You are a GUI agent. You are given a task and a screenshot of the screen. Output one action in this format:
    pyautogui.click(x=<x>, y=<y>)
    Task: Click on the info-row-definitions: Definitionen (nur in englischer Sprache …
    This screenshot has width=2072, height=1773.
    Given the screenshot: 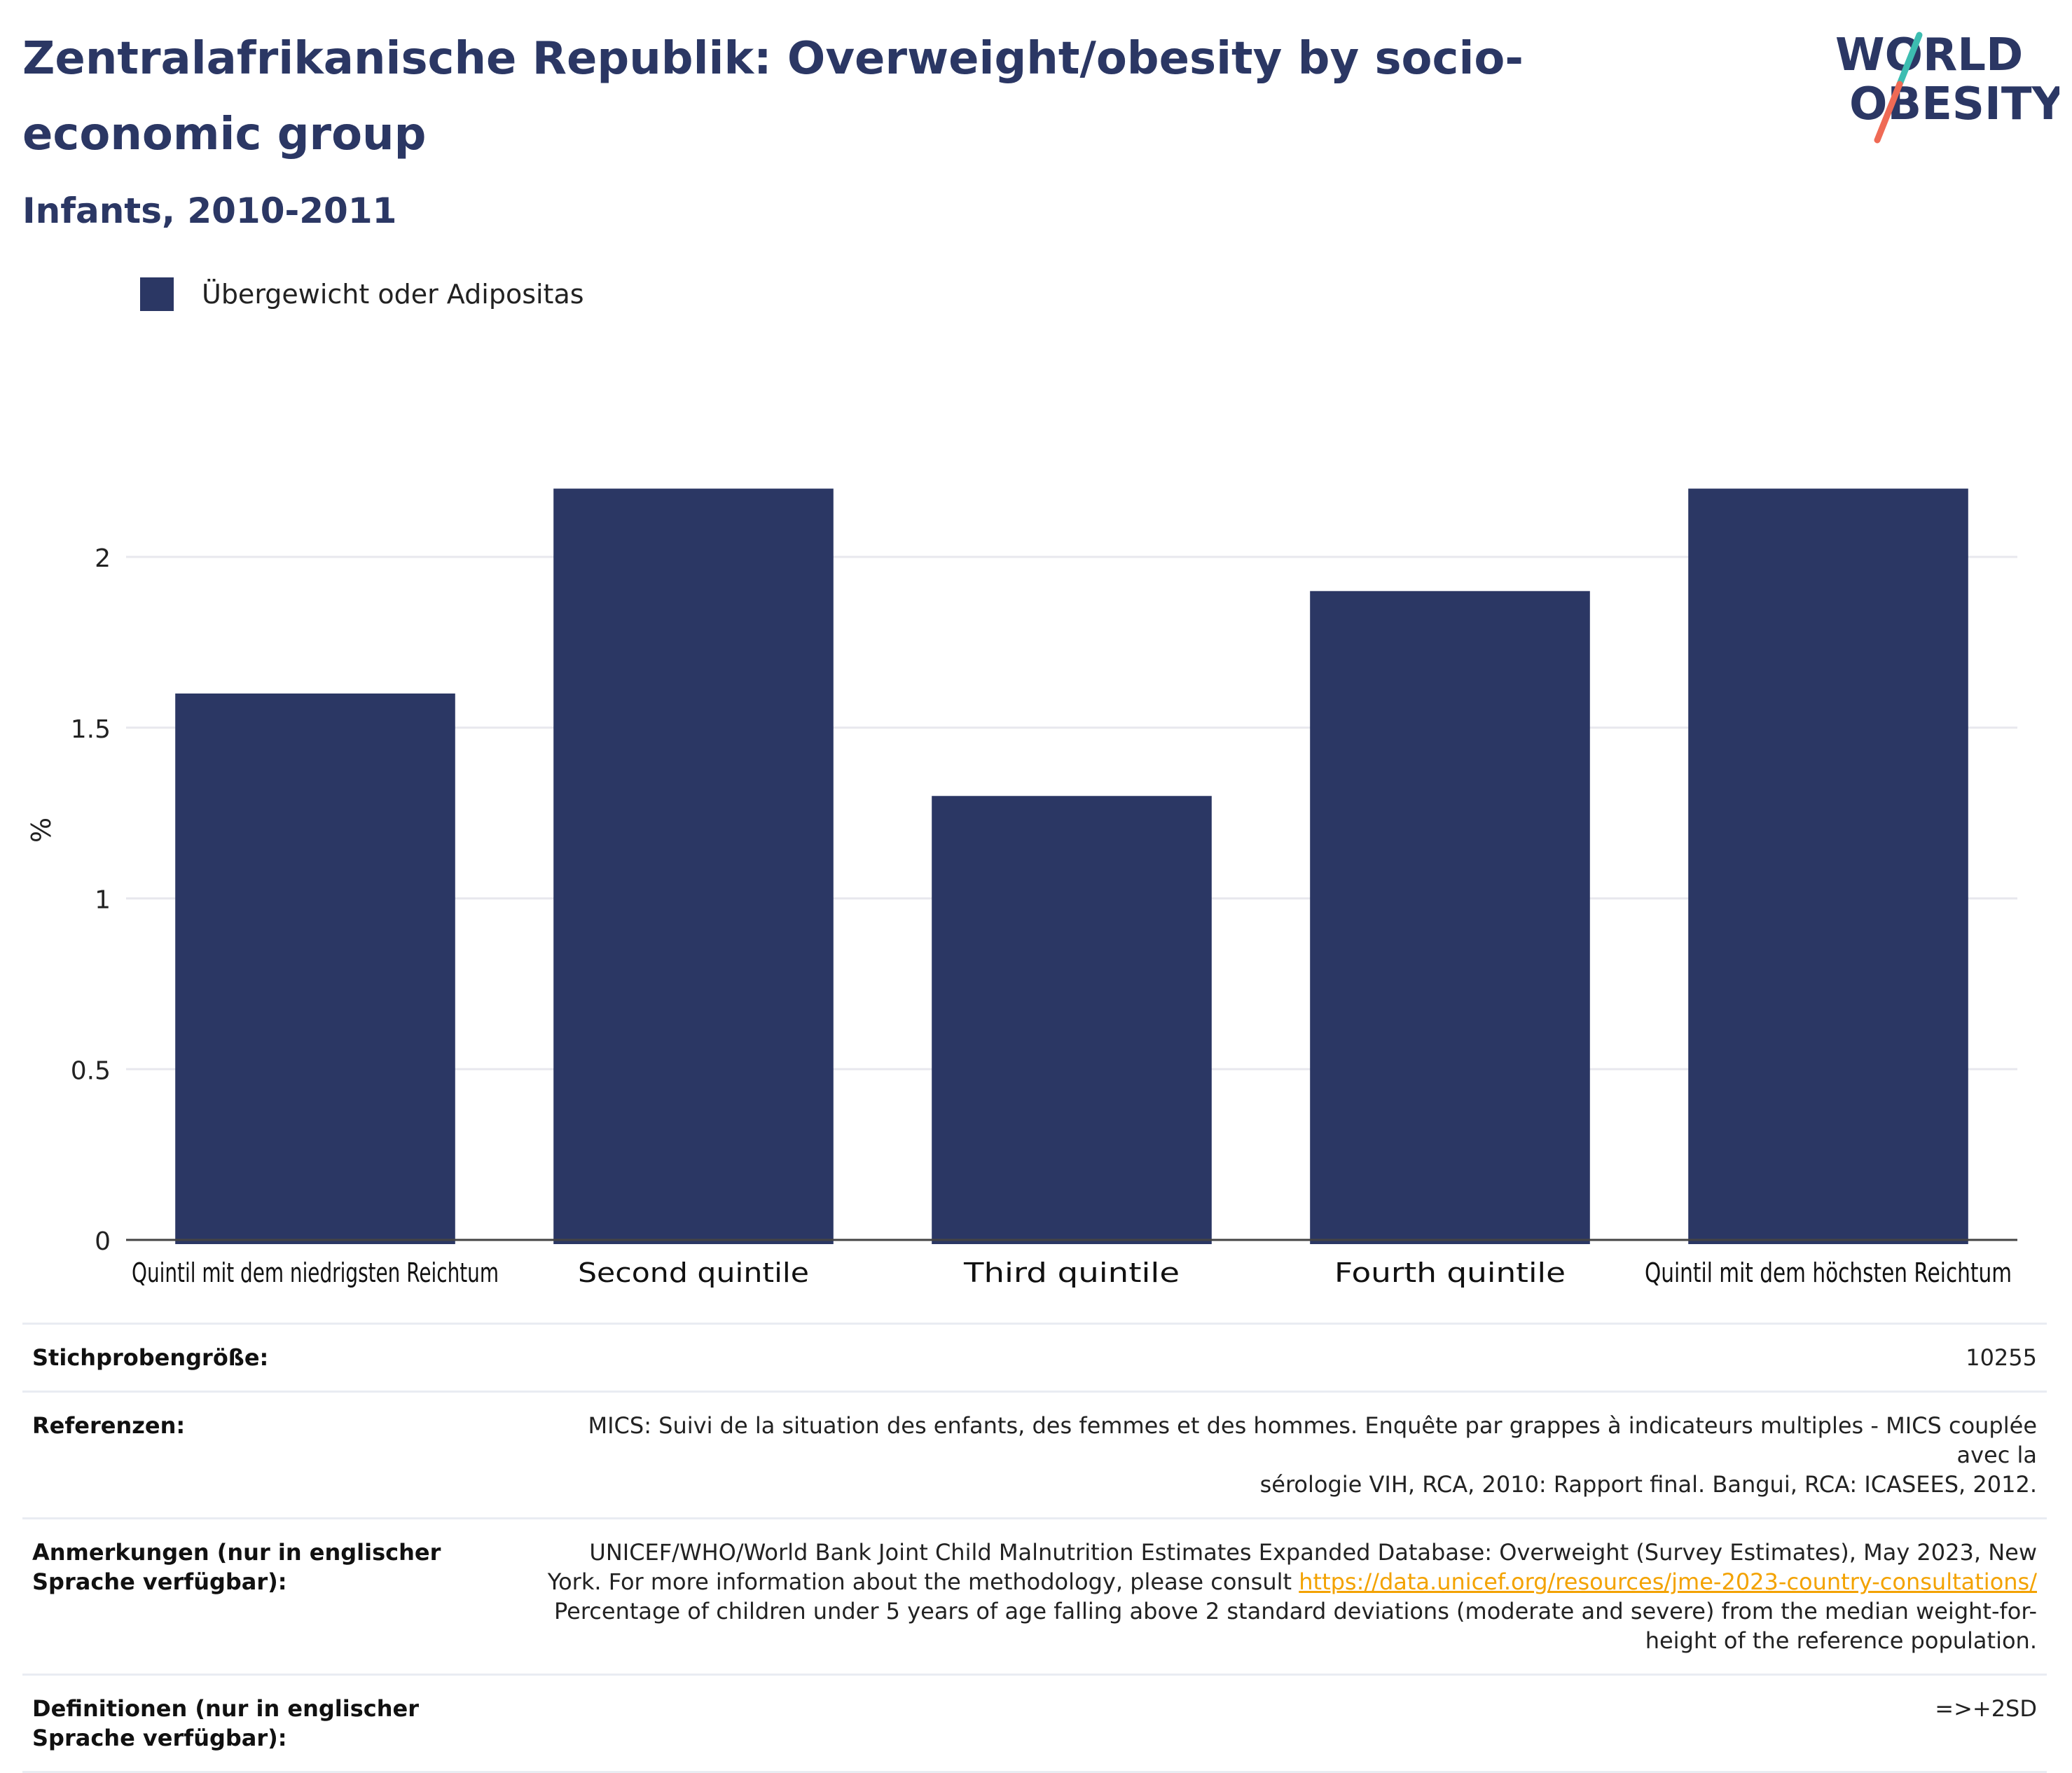 What is the action you would take?
    pyautogui.click(x=1034, y=1724)
    